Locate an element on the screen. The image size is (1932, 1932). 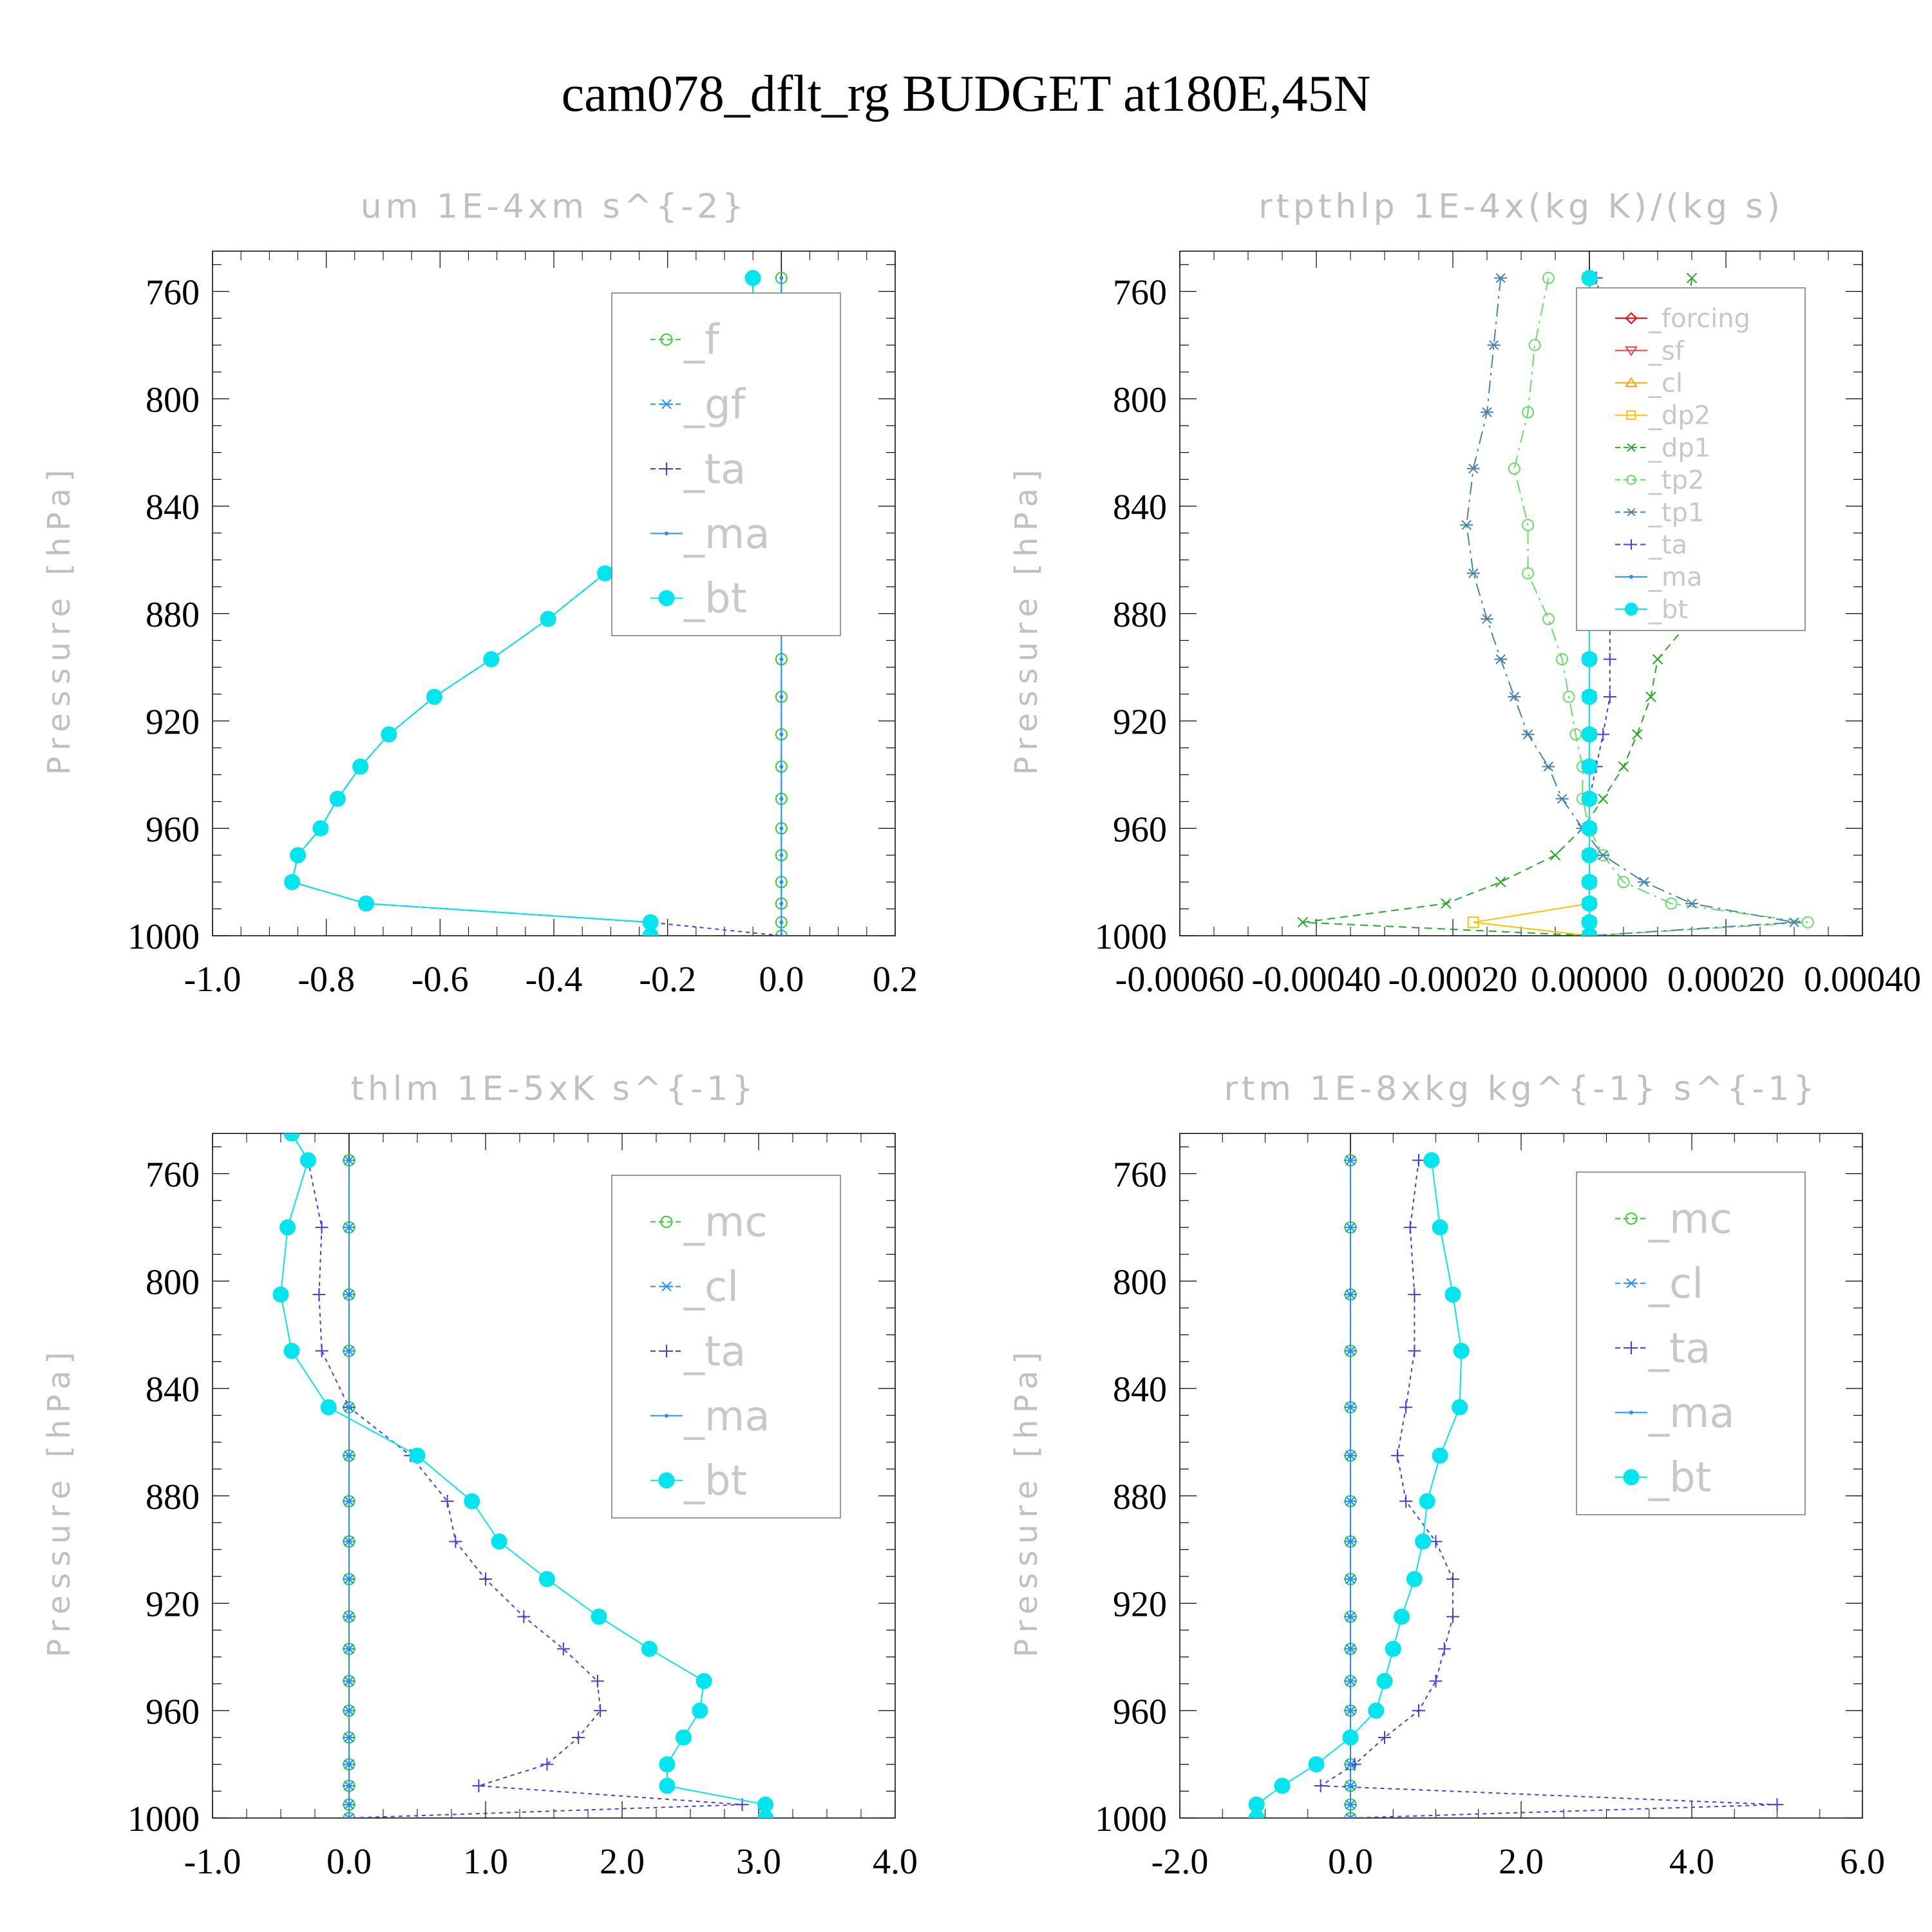
legend-label: _ma is located at coordinates (726, 534).